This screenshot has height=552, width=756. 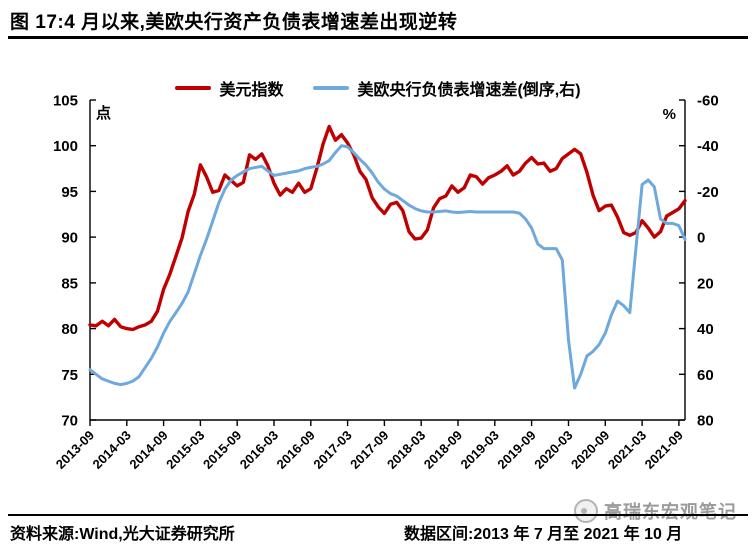 What do you see at coordinates (669, 114) in the screenshot?
I see `right-axis-unit: %` at bounding box center [669, 114].